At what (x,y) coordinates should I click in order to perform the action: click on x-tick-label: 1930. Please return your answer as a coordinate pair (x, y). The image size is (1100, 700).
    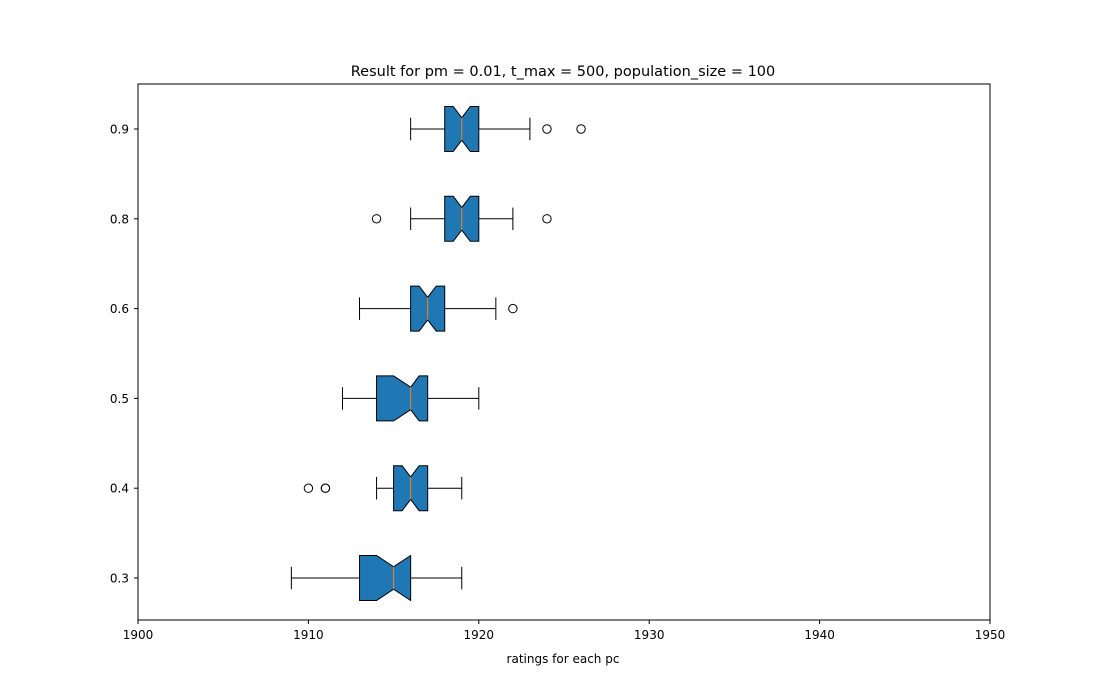
    Looking at the image, I should click on (649, 635).